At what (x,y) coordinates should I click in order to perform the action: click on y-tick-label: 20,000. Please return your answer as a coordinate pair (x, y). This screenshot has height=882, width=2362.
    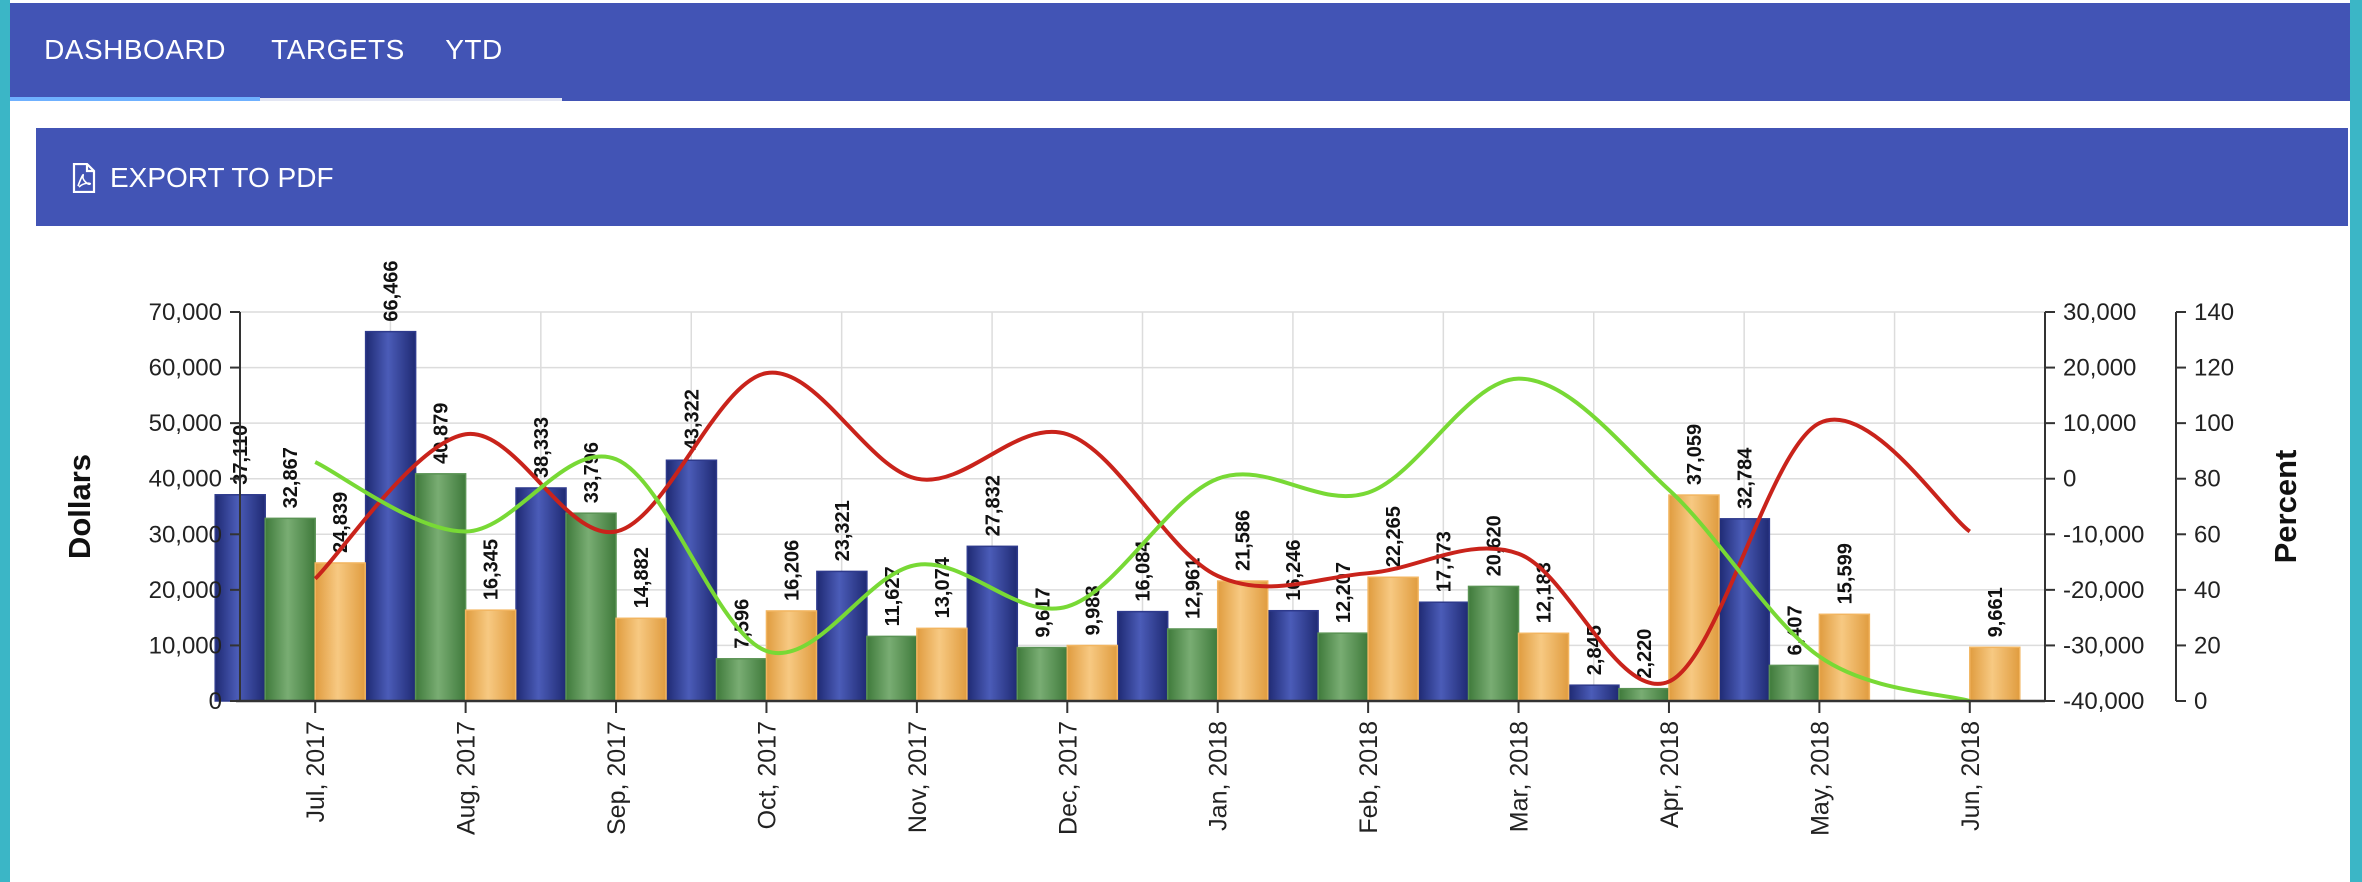
    Looking at the image, I should click on (185, 590).